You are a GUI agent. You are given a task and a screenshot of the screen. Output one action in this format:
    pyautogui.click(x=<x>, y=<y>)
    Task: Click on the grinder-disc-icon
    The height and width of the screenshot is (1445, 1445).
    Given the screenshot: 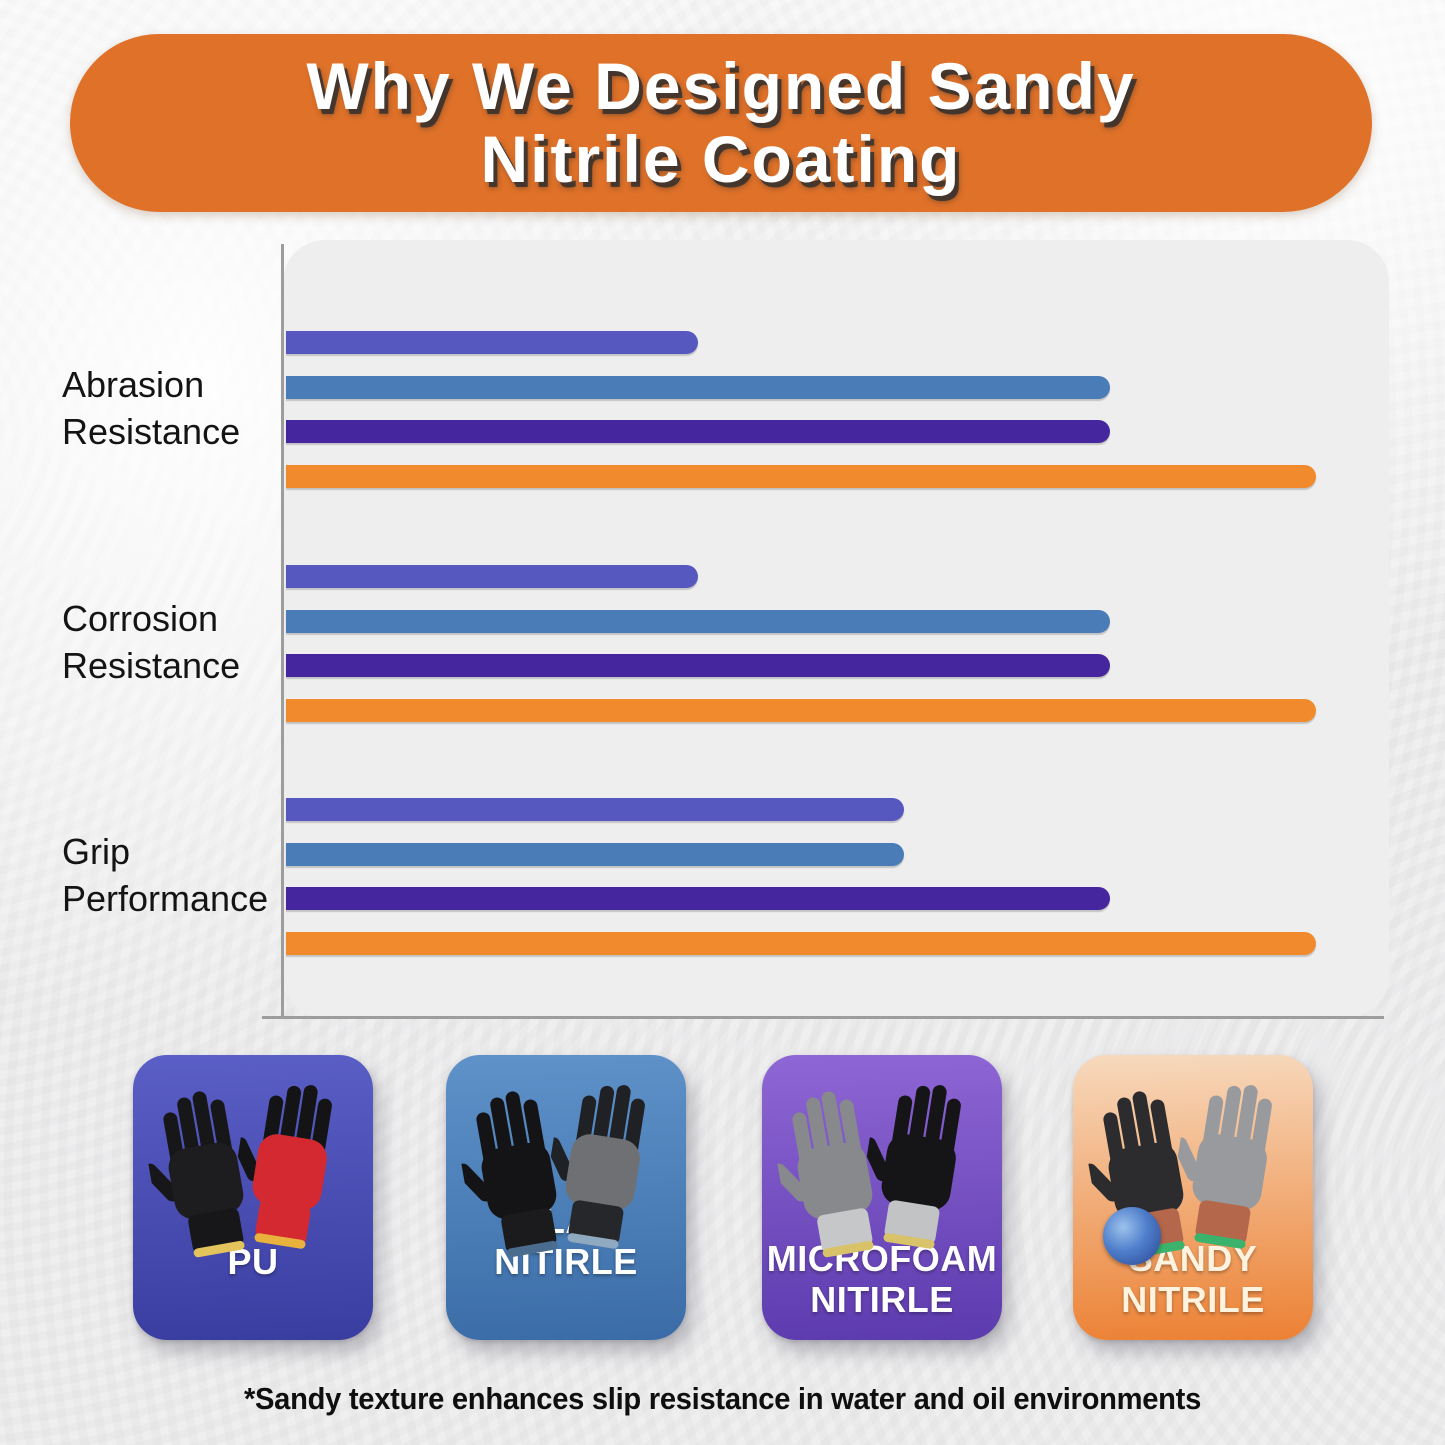 What is the action you would take?
    pyautogui.click(x=1132, y=1236)
    